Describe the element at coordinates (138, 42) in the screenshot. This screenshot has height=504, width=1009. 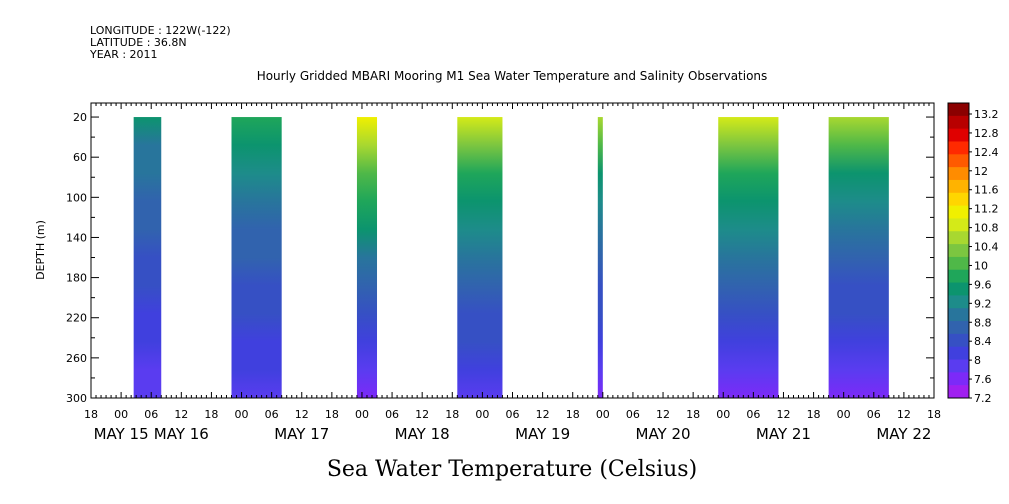
I see `latitude-label: LATITUDE : 36.8N` at that location.